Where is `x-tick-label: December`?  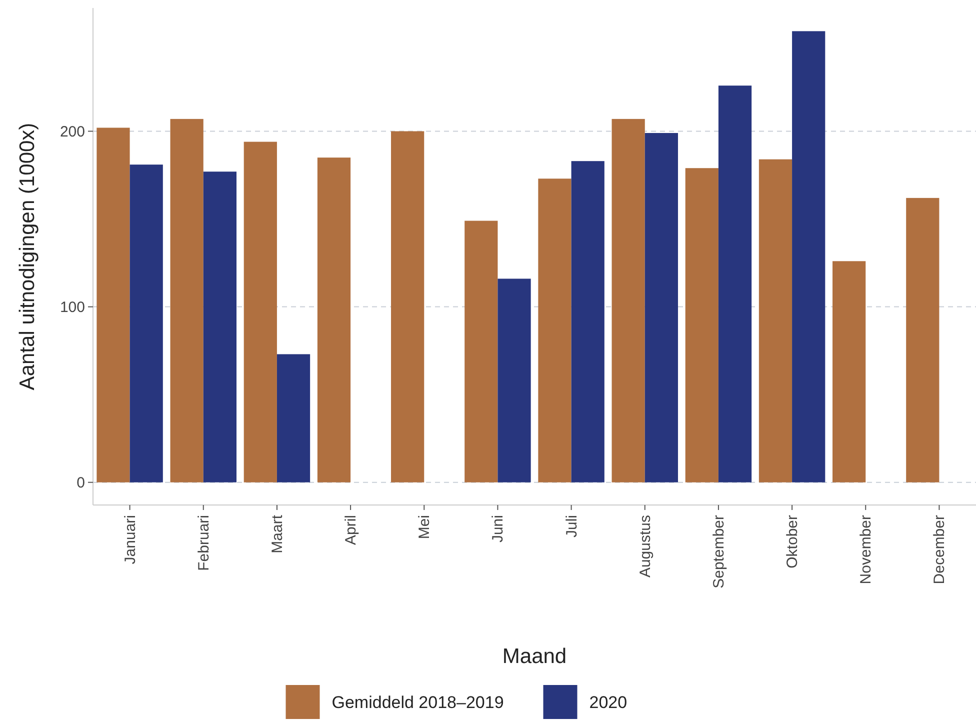
x-tick-label: December is located at coordinates (939, 549).